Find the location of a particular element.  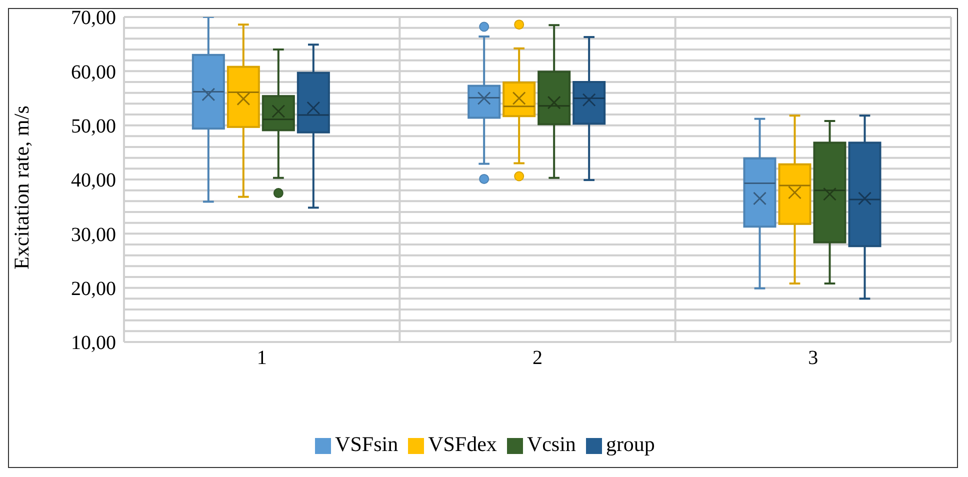

legend-label: VSFdex is located at coordinates (462, 444).